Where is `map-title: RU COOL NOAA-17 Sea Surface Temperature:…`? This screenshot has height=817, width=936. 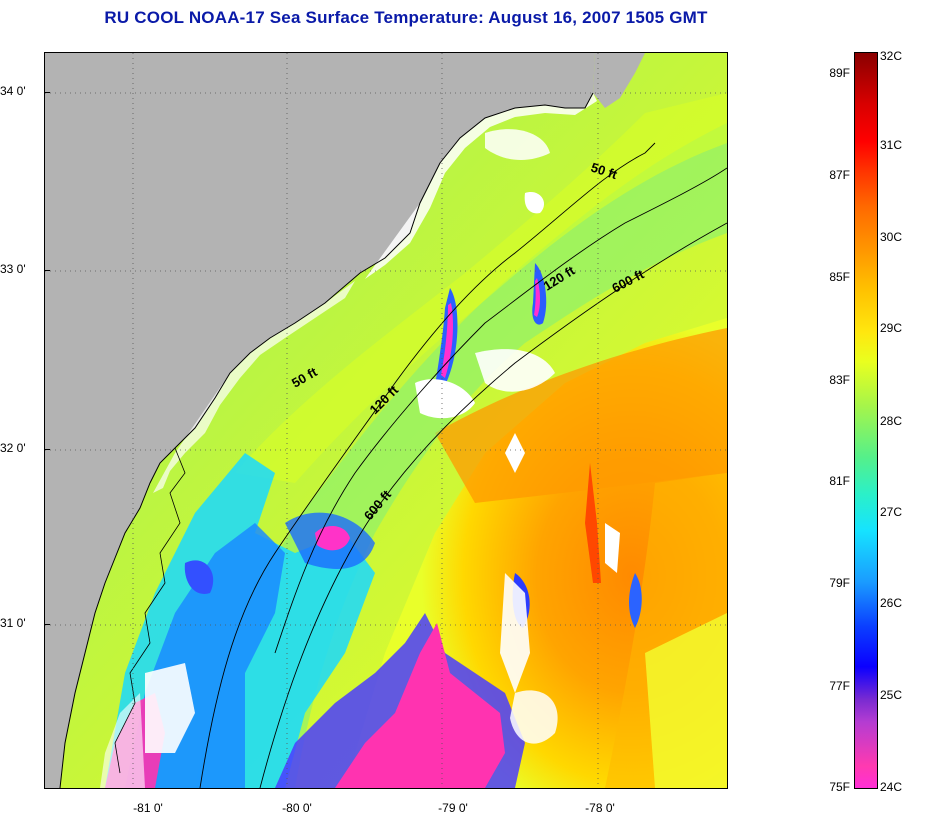 map-title: RU COOL NOAA-17 Sea Surface Temperature:… is located at coordinates (406, 17).